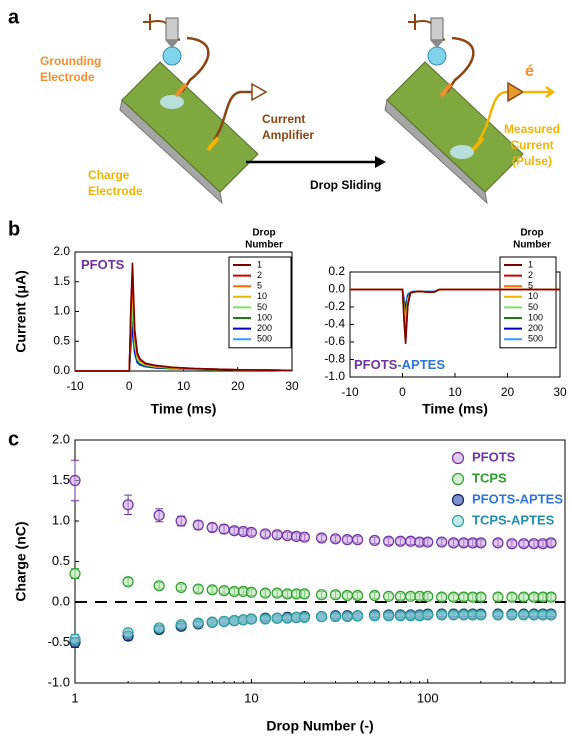 The image size is (572, 741). What do you see at coordinates (402, 392) in the screenshot?
I see `x-tick-label: 0` at bounding box center [402, 392].